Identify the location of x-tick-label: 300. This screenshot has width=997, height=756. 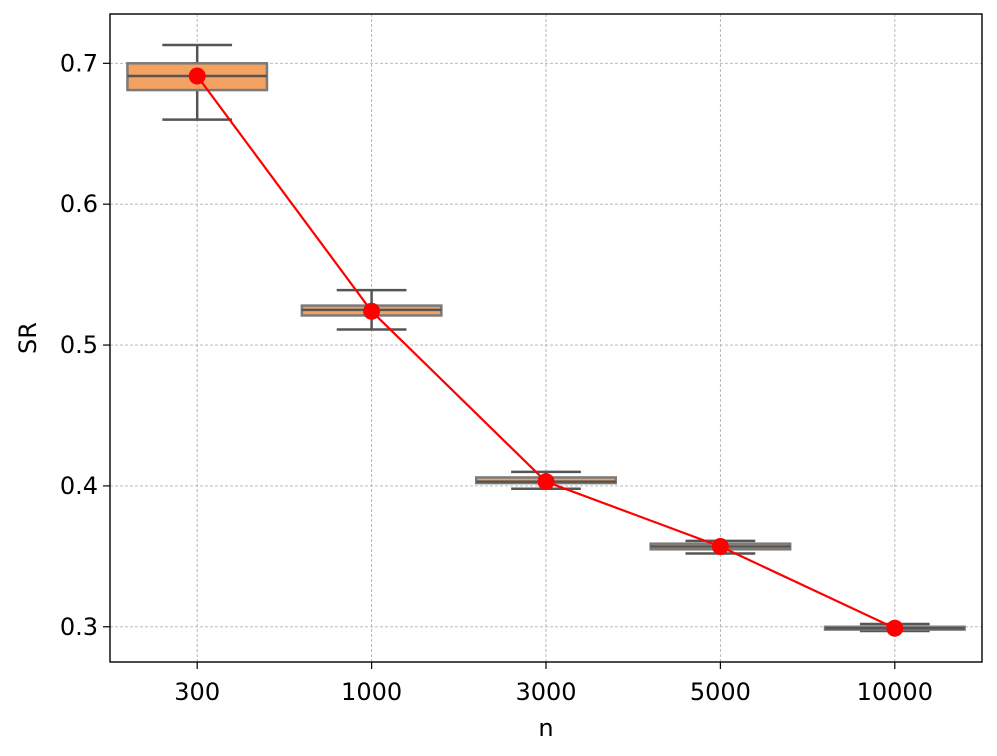
(197, 692).